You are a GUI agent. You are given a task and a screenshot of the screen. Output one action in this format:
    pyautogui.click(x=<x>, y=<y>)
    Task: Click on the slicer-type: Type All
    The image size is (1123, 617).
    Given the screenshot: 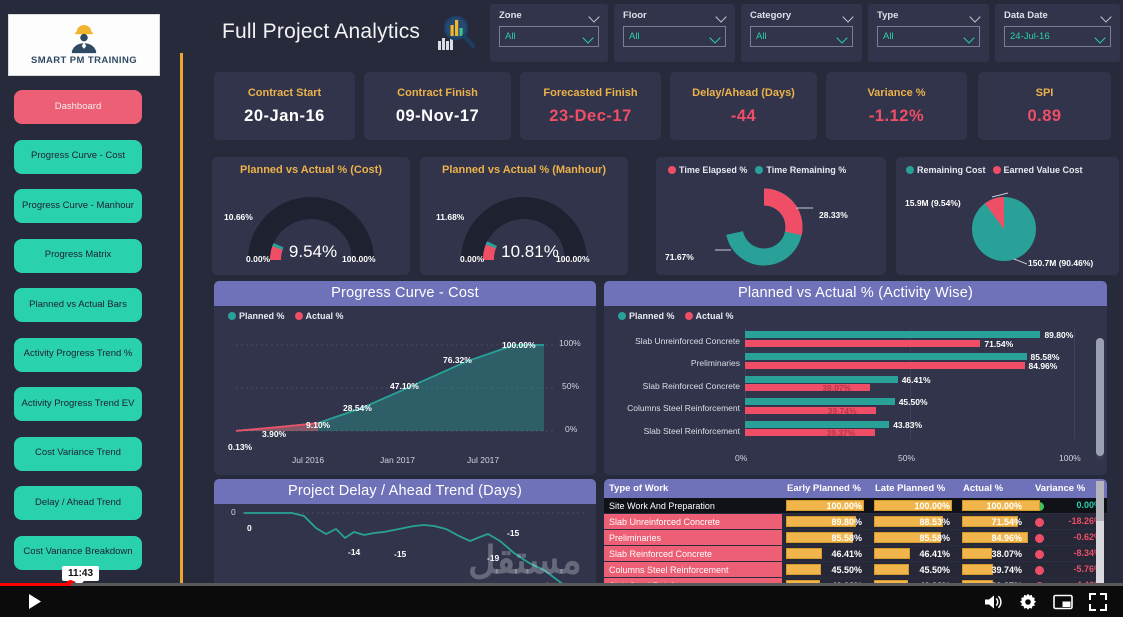 What is the action you would take?
    pyautogui.click(x=928, y=33)
    